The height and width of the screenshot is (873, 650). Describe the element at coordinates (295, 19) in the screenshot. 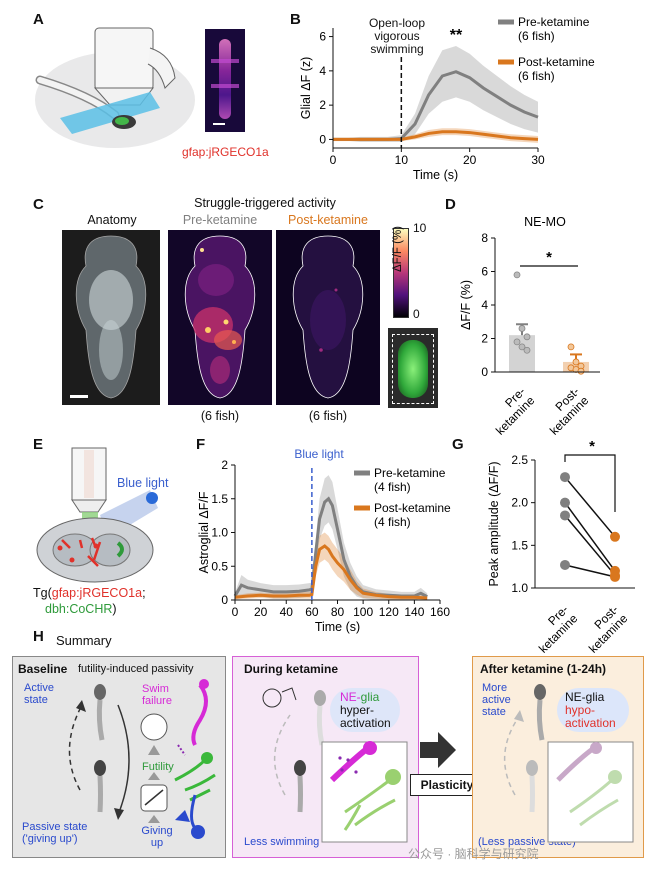

I see `panel-label-b: B` at that location.